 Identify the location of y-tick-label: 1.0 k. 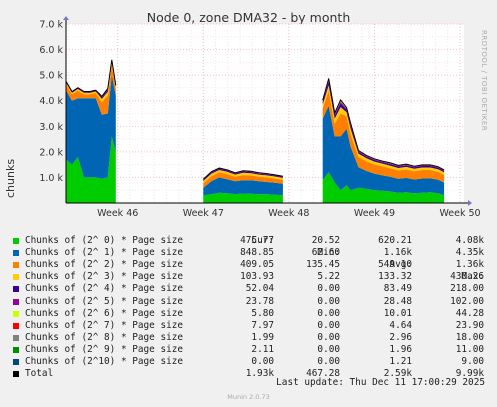
(51, 178).